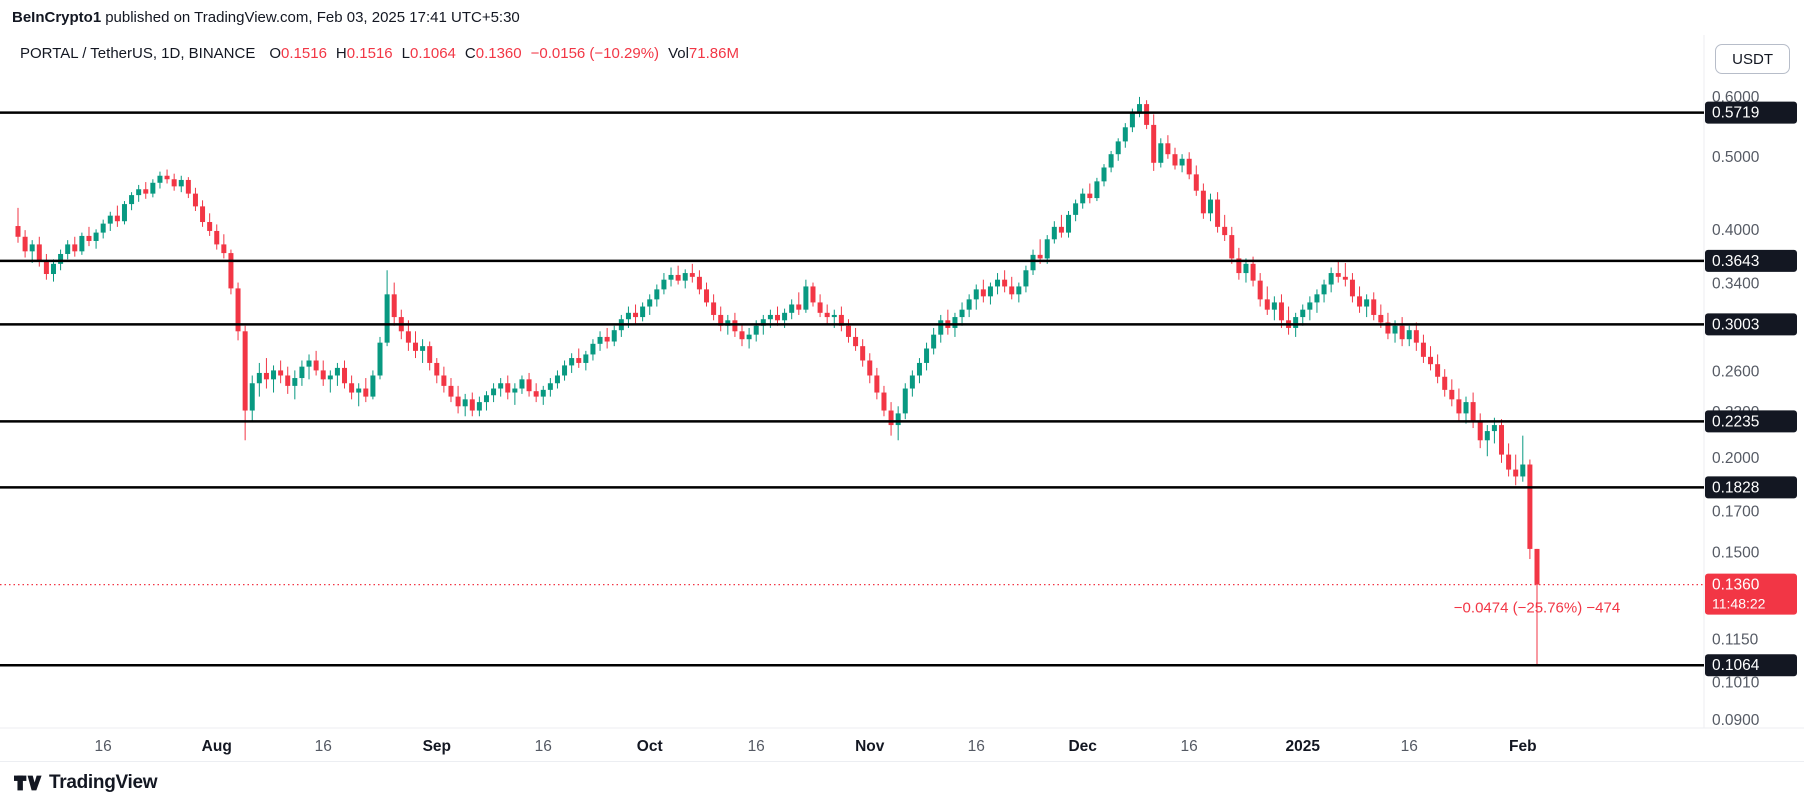 Image resolution: width=1804 pixels, height=803 pixels. What do you see at coordinates (341, 53) in the screenshot?
I see `high-label: H` at bounding box center [341, 53].